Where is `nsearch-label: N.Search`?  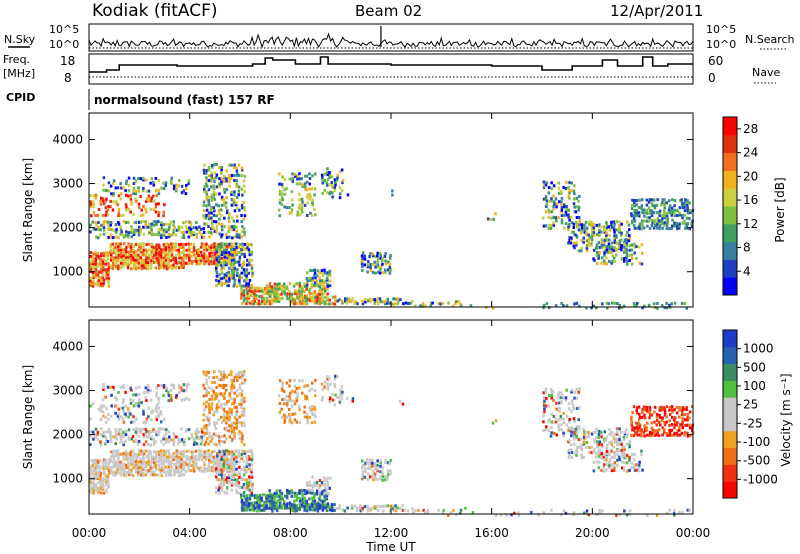
nsearch-label: N.Search is located at coordinates (770, 39).